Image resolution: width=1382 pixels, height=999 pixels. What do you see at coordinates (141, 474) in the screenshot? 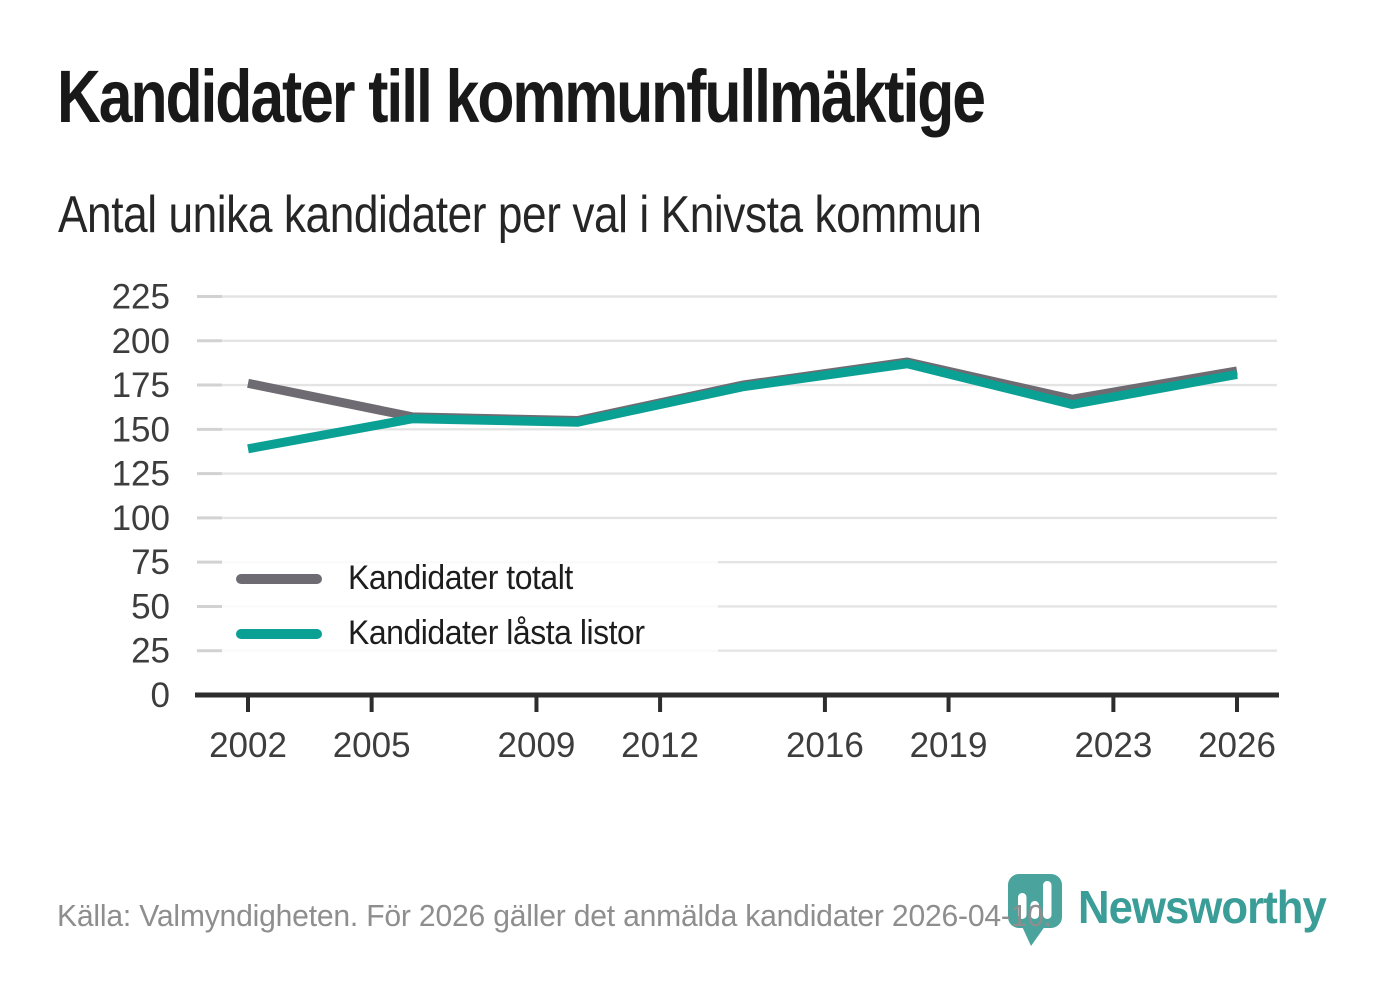
I see `svg-text: 125` at bounding box center [141, 474].